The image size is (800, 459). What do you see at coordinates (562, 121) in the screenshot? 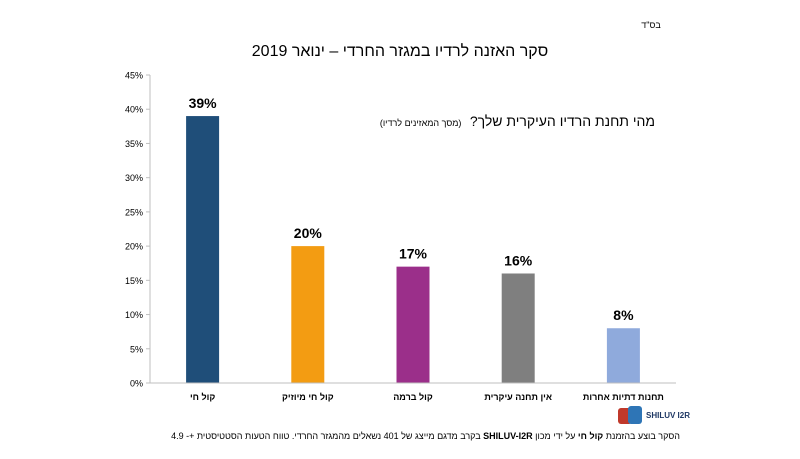
I see `question-text: מהי תחנת הרדיו העיקרית שלך?` at bounding box center [562, 121].